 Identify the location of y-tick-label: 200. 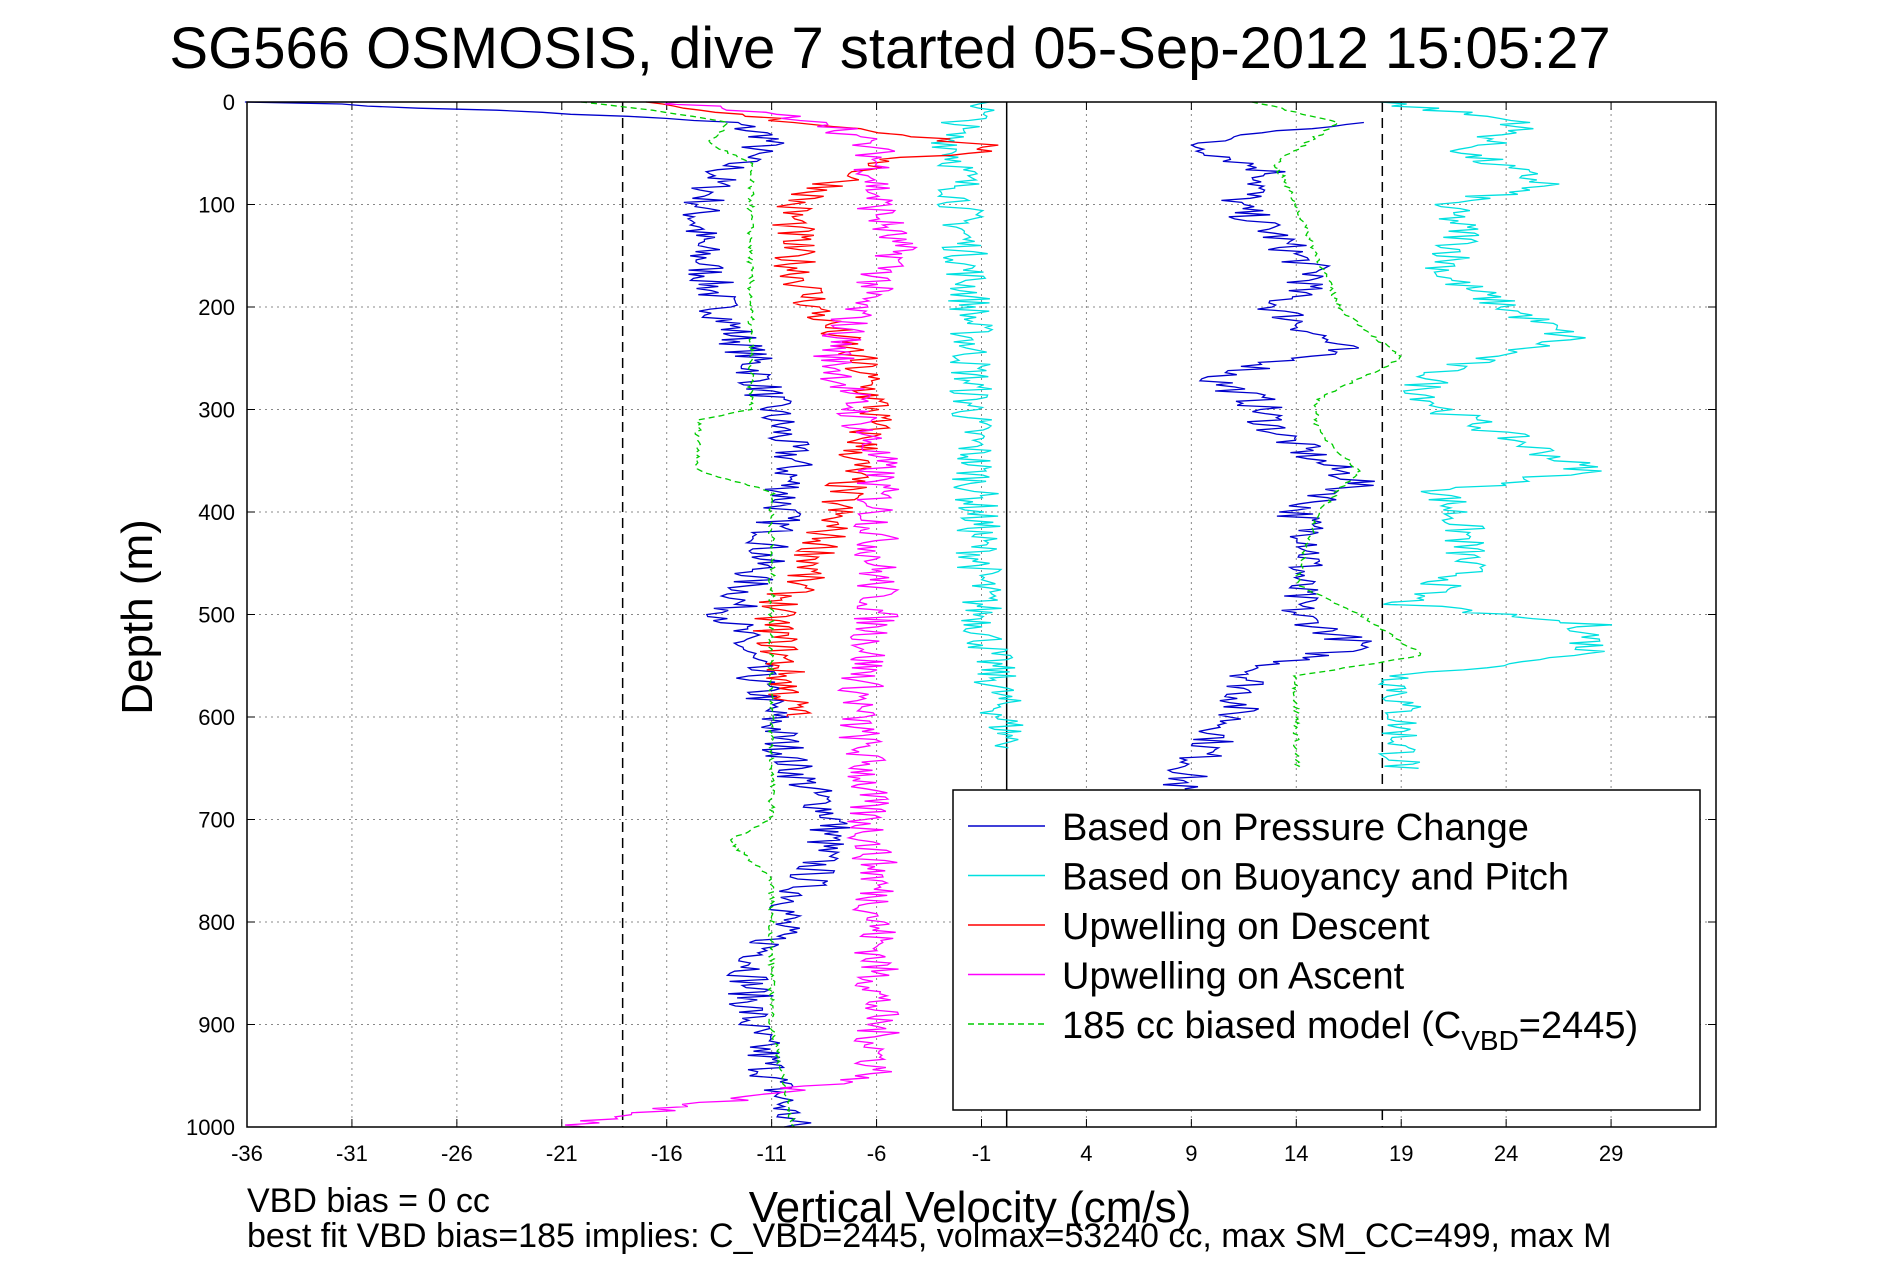
(216, 307).